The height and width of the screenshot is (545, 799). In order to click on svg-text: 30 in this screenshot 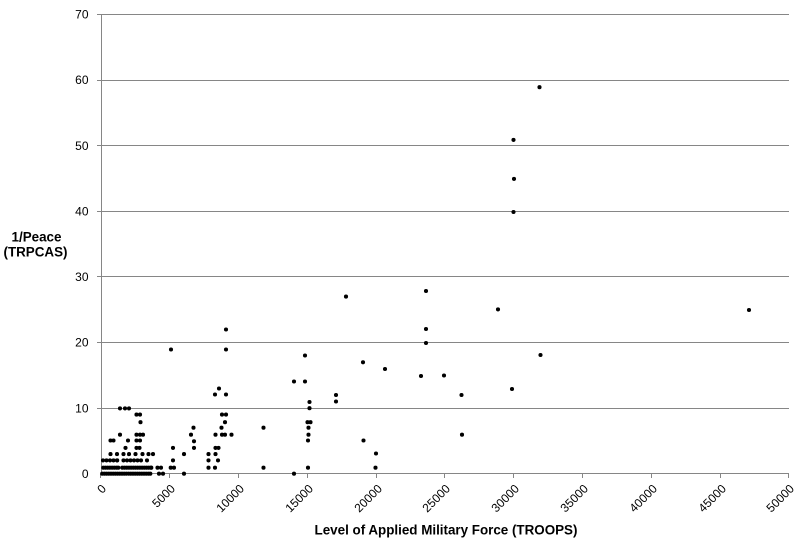, I will do `click(82, 277)`.